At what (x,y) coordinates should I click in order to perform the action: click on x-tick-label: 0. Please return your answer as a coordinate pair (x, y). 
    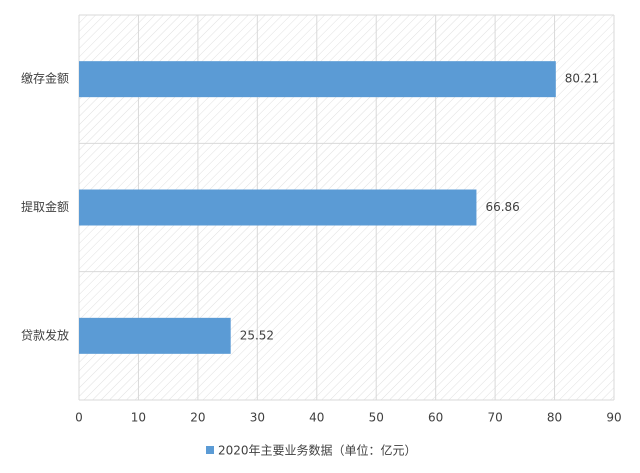
    Looking at the image, I should click on (79, 418).